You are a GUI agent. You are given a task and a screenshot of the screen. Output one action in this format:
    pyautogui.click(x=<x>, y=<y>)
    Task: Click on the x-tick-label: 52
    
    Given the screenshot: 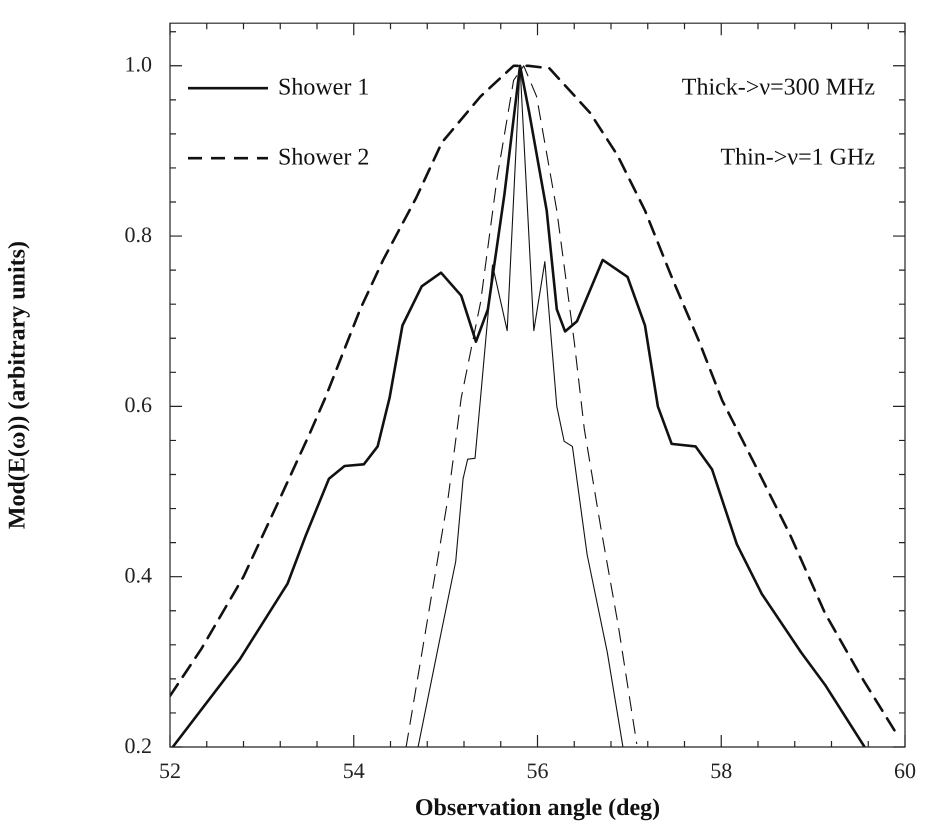 What is the action you would take?
    pyautogui.click(x=170, y=770)
    